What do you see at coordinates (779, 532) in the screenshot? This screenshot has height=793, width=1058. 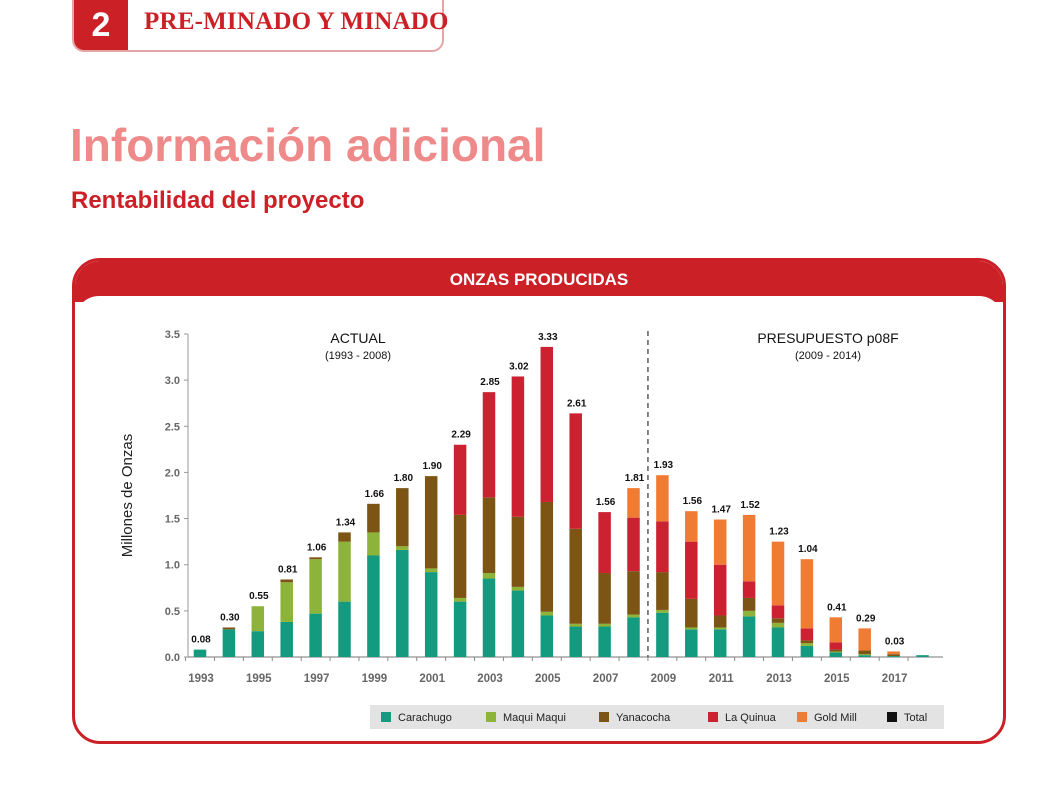 I see `data-label: 1.23` at bounding box center [779, 532].